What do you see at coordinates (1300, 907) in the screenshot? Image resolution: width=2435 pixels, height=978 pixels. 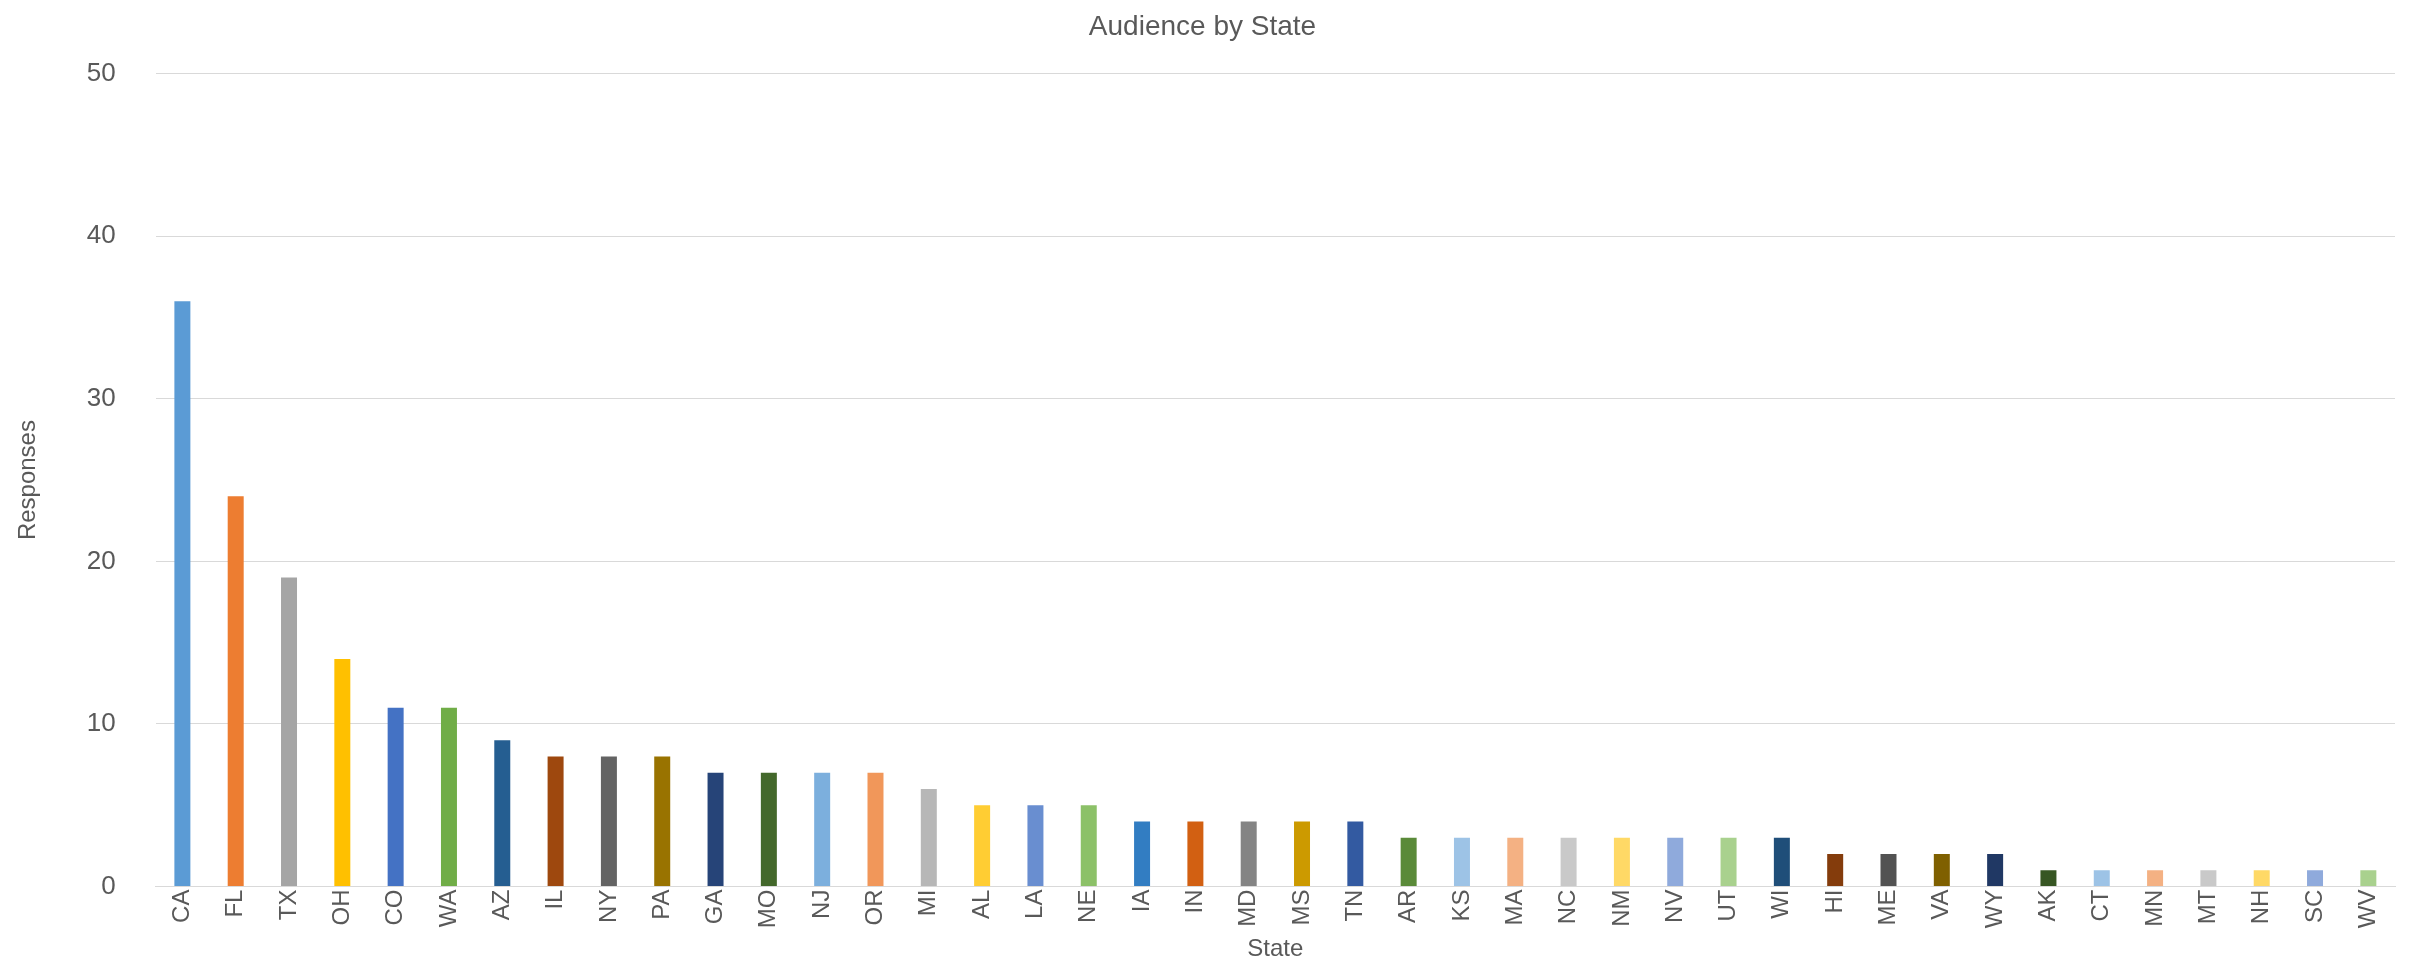 I see `x-tick-label: MS` at bounding box center [1300, 907].